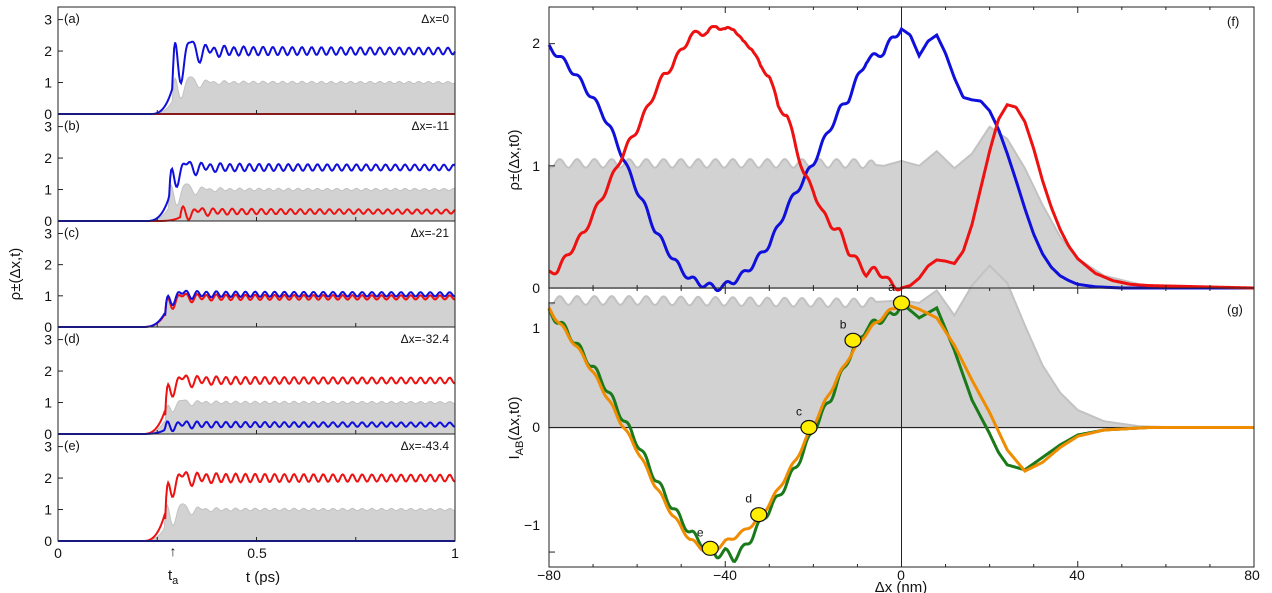 This screenshot has width=1272, height=593. What do you see at coordinates (1252, 575) in the screenshot?
I see `panel-g-x-tick-80: 80` at bounding box center [1252, 575].